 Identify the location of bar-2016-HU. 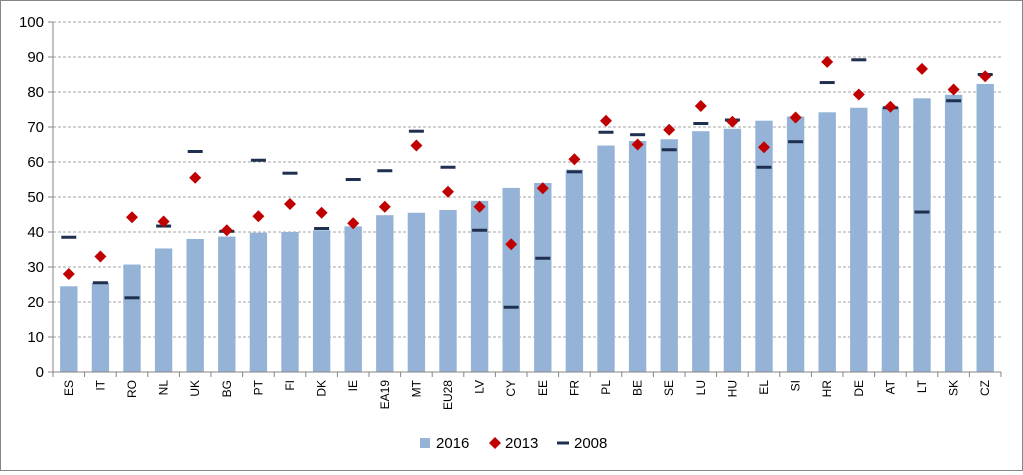
(732, 250).